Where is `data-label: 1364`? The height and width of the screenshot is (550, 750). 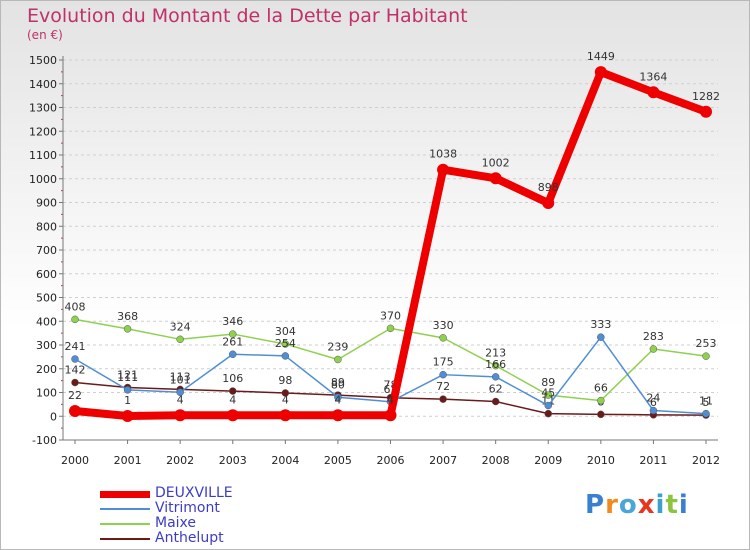
data-label: 1364 is located at coordinates (653, 76).